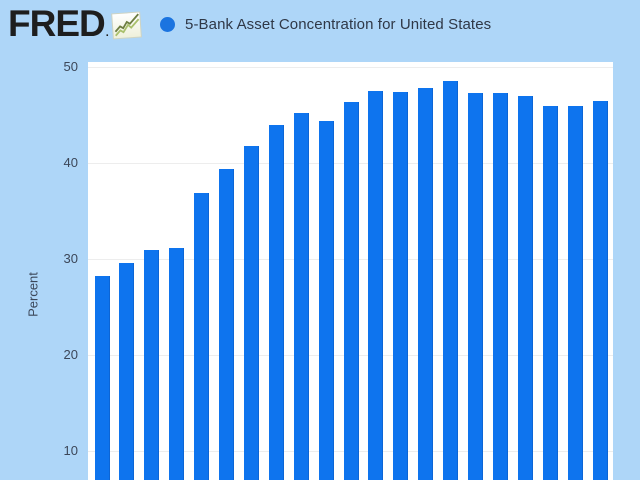 The width and height of the screenshot is (640, 480). Describe the element at coordinates (70, 162) in the screenshot. I see `y-tick-label: 40` at that location.